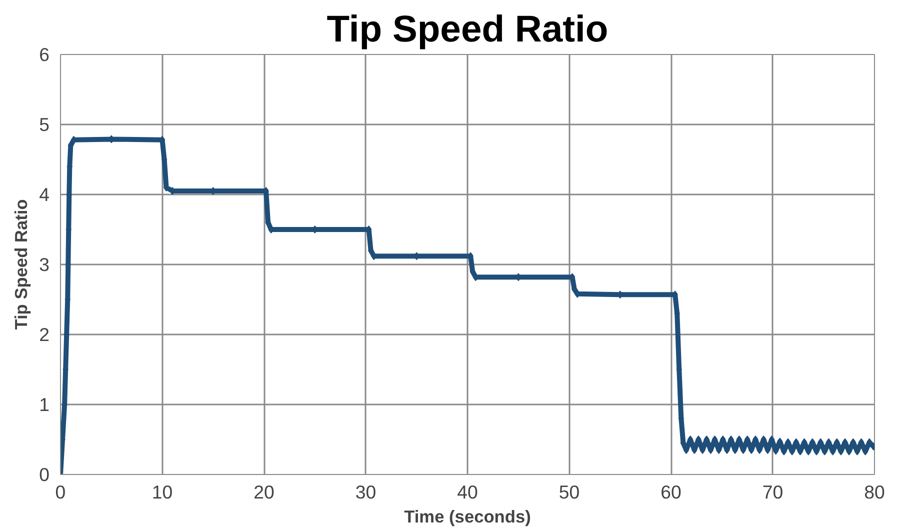  Describe the element at coordinates (44, 54) in the screenshot. I see `y-tick-label: 6` at that location.